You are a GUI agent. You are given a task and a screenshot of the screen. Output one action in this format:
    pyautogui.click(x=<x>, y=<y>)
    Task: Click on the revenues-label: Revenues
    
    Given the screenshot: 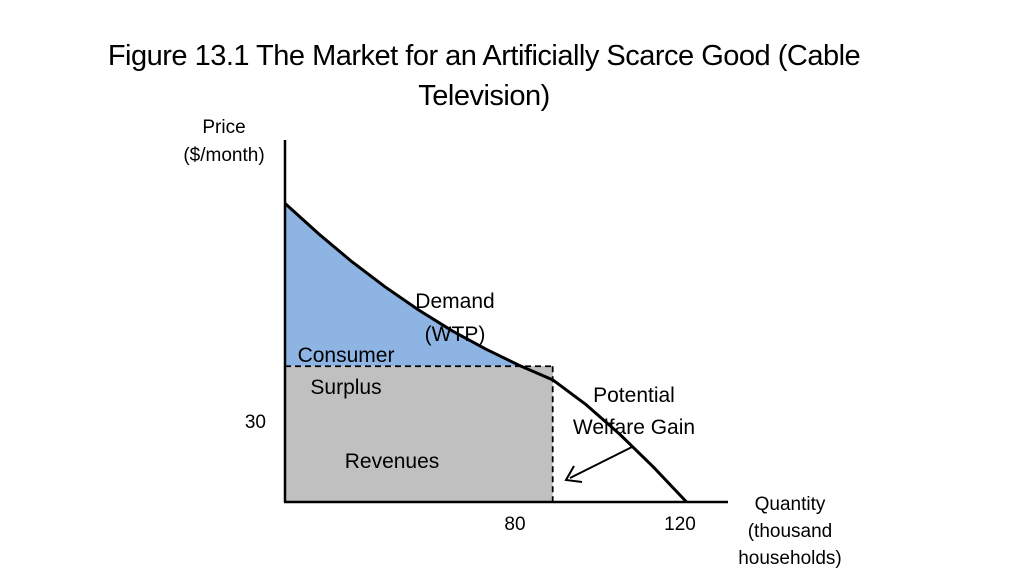 What is the action you would take?
    pyautogui.click(x=392, y=461)
    